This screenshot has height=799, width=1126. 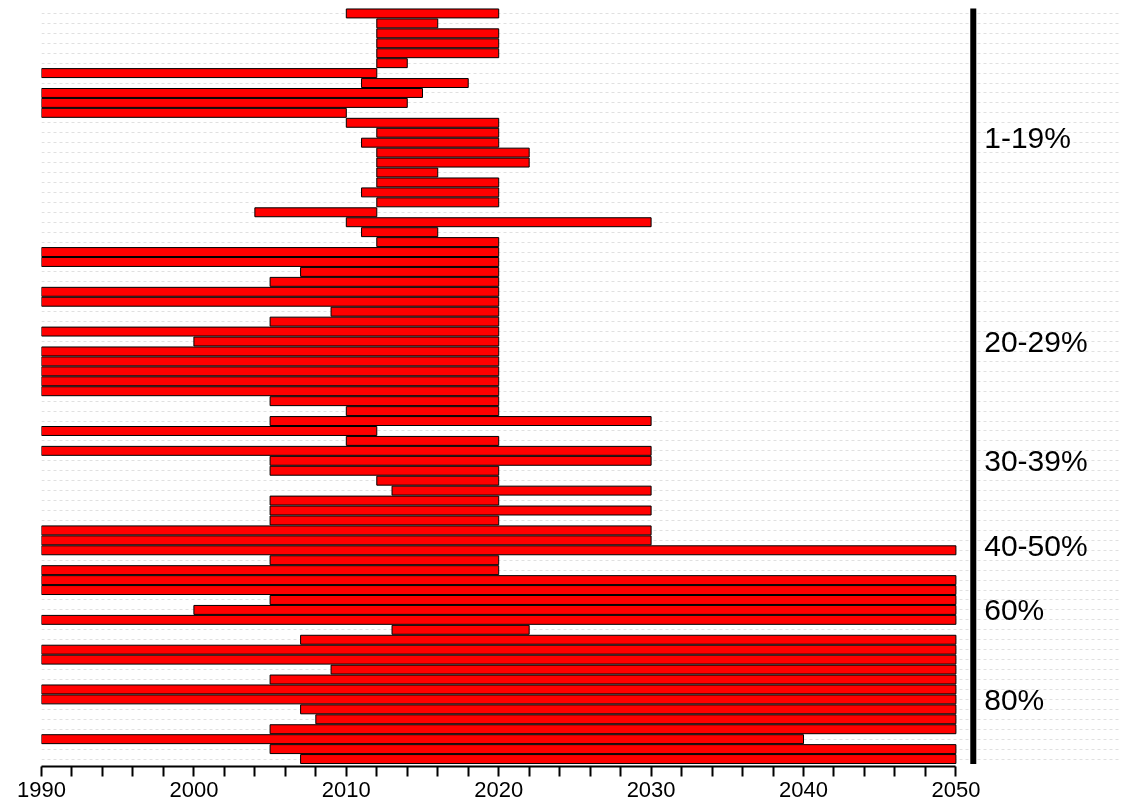 I want to click on x-tick-label: 2040, so click(x=803, y=787).